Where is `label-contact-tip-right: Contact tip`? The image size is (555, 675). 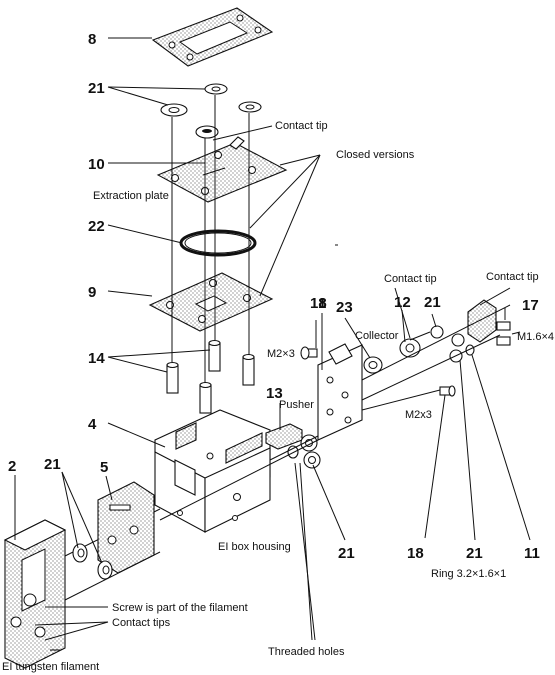 label-contact-tip-right: Contact tip is located at coordinates (512, 277).